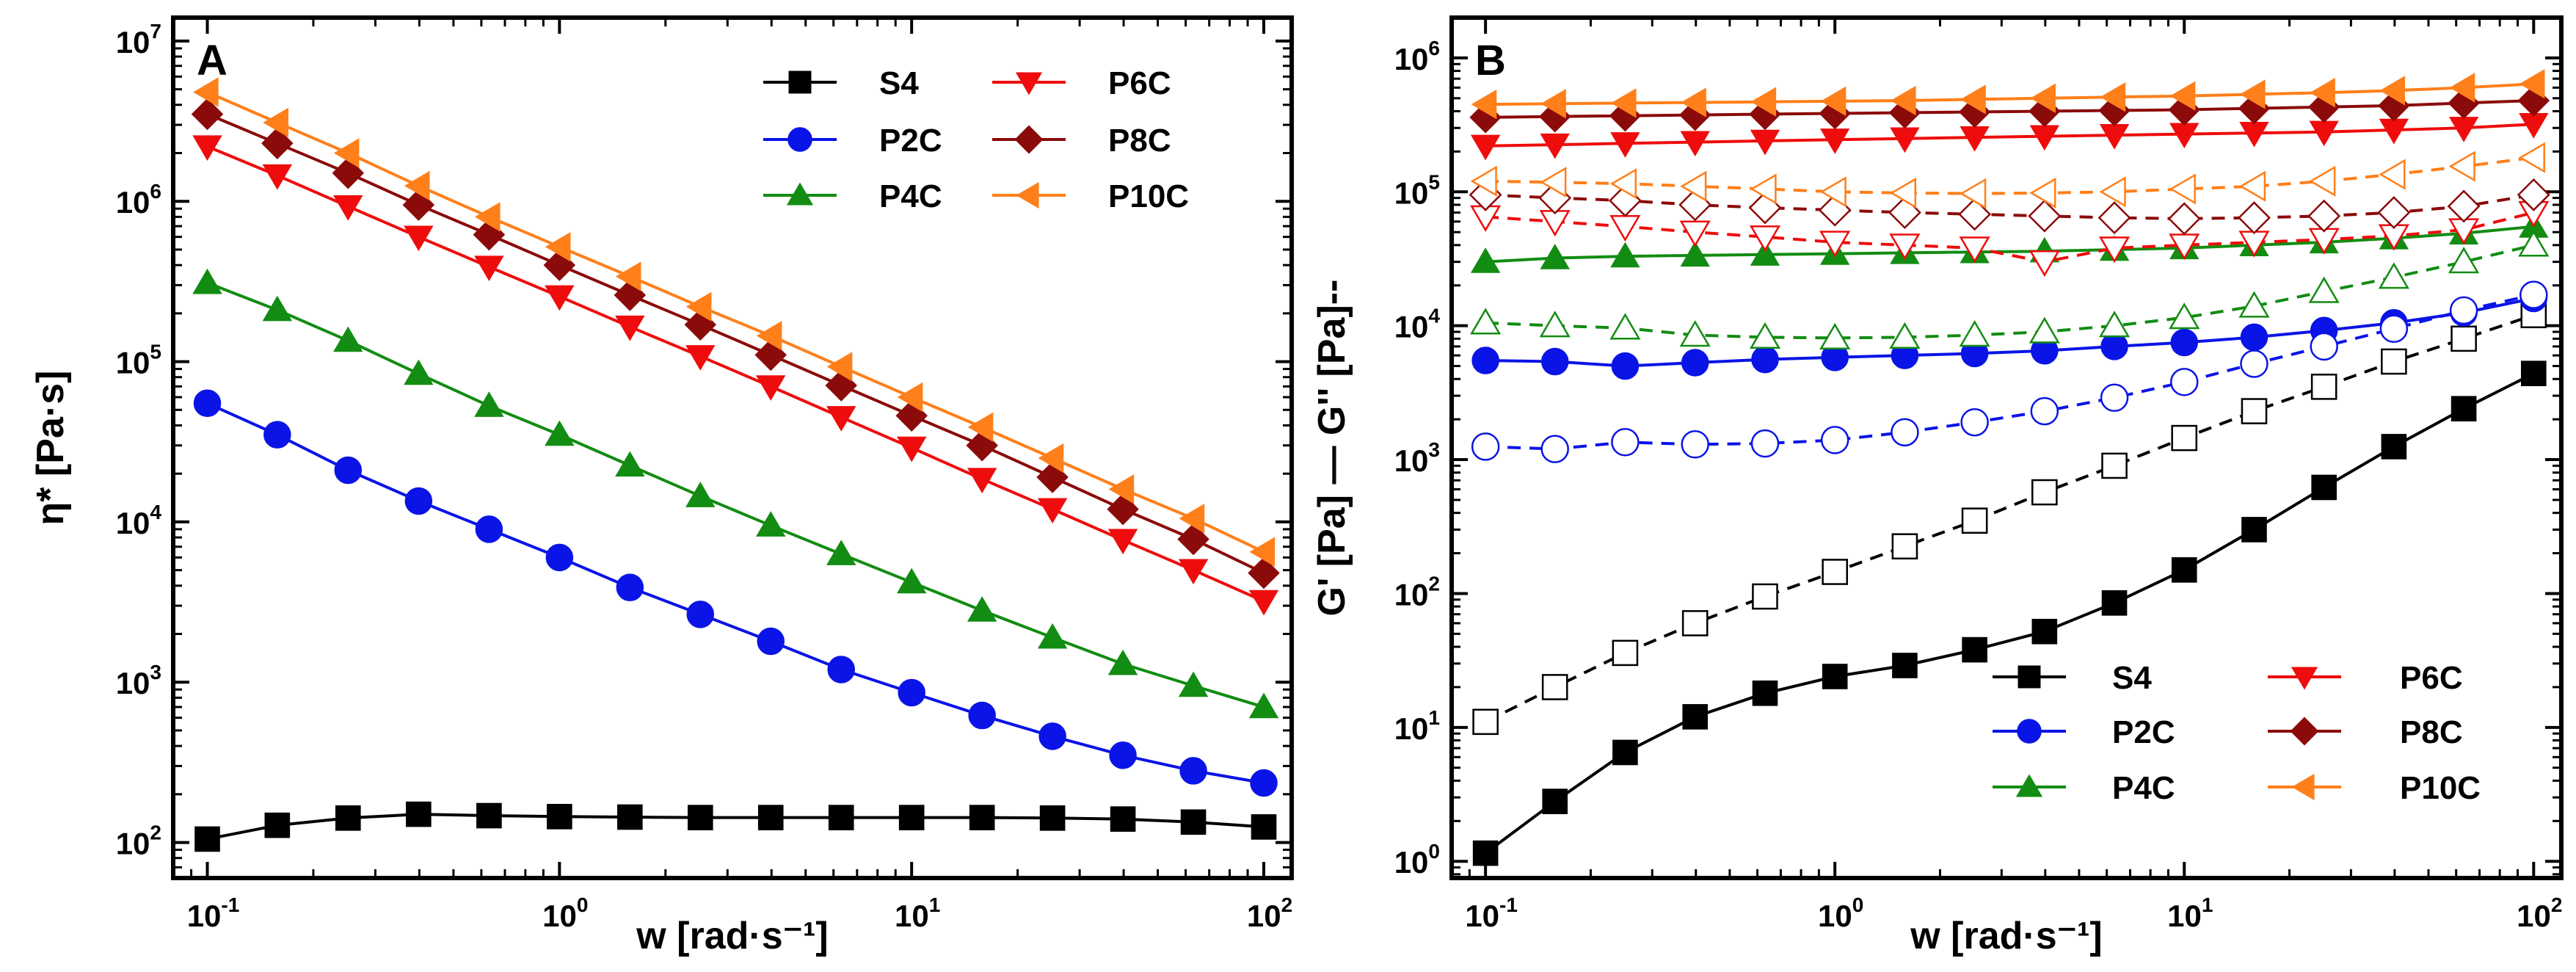  Describe the element at coordinates (1139, 141) in the screenshot. I see `legend-label: P8C` at that location.